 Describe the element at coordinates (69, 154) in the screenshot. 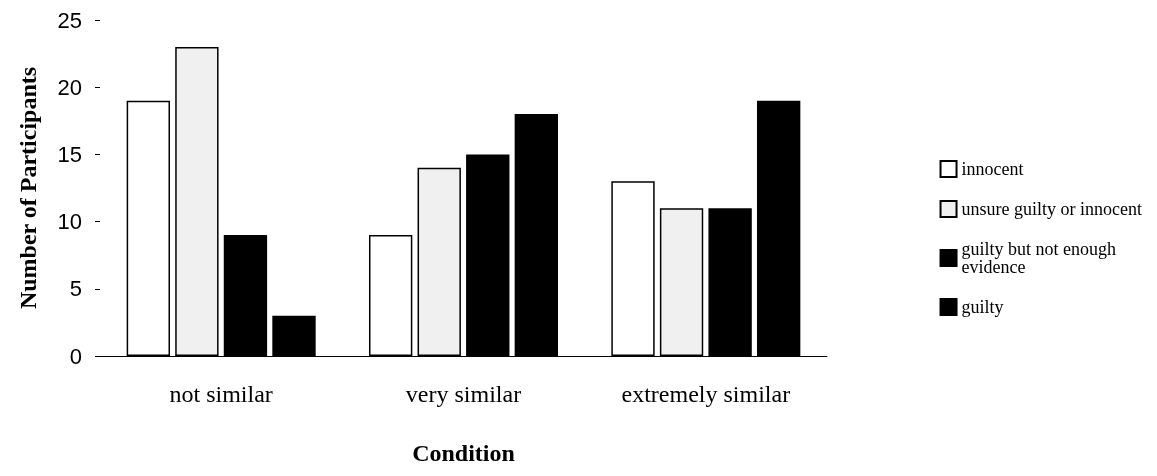

I see `y-tick-label: 15` at that location.